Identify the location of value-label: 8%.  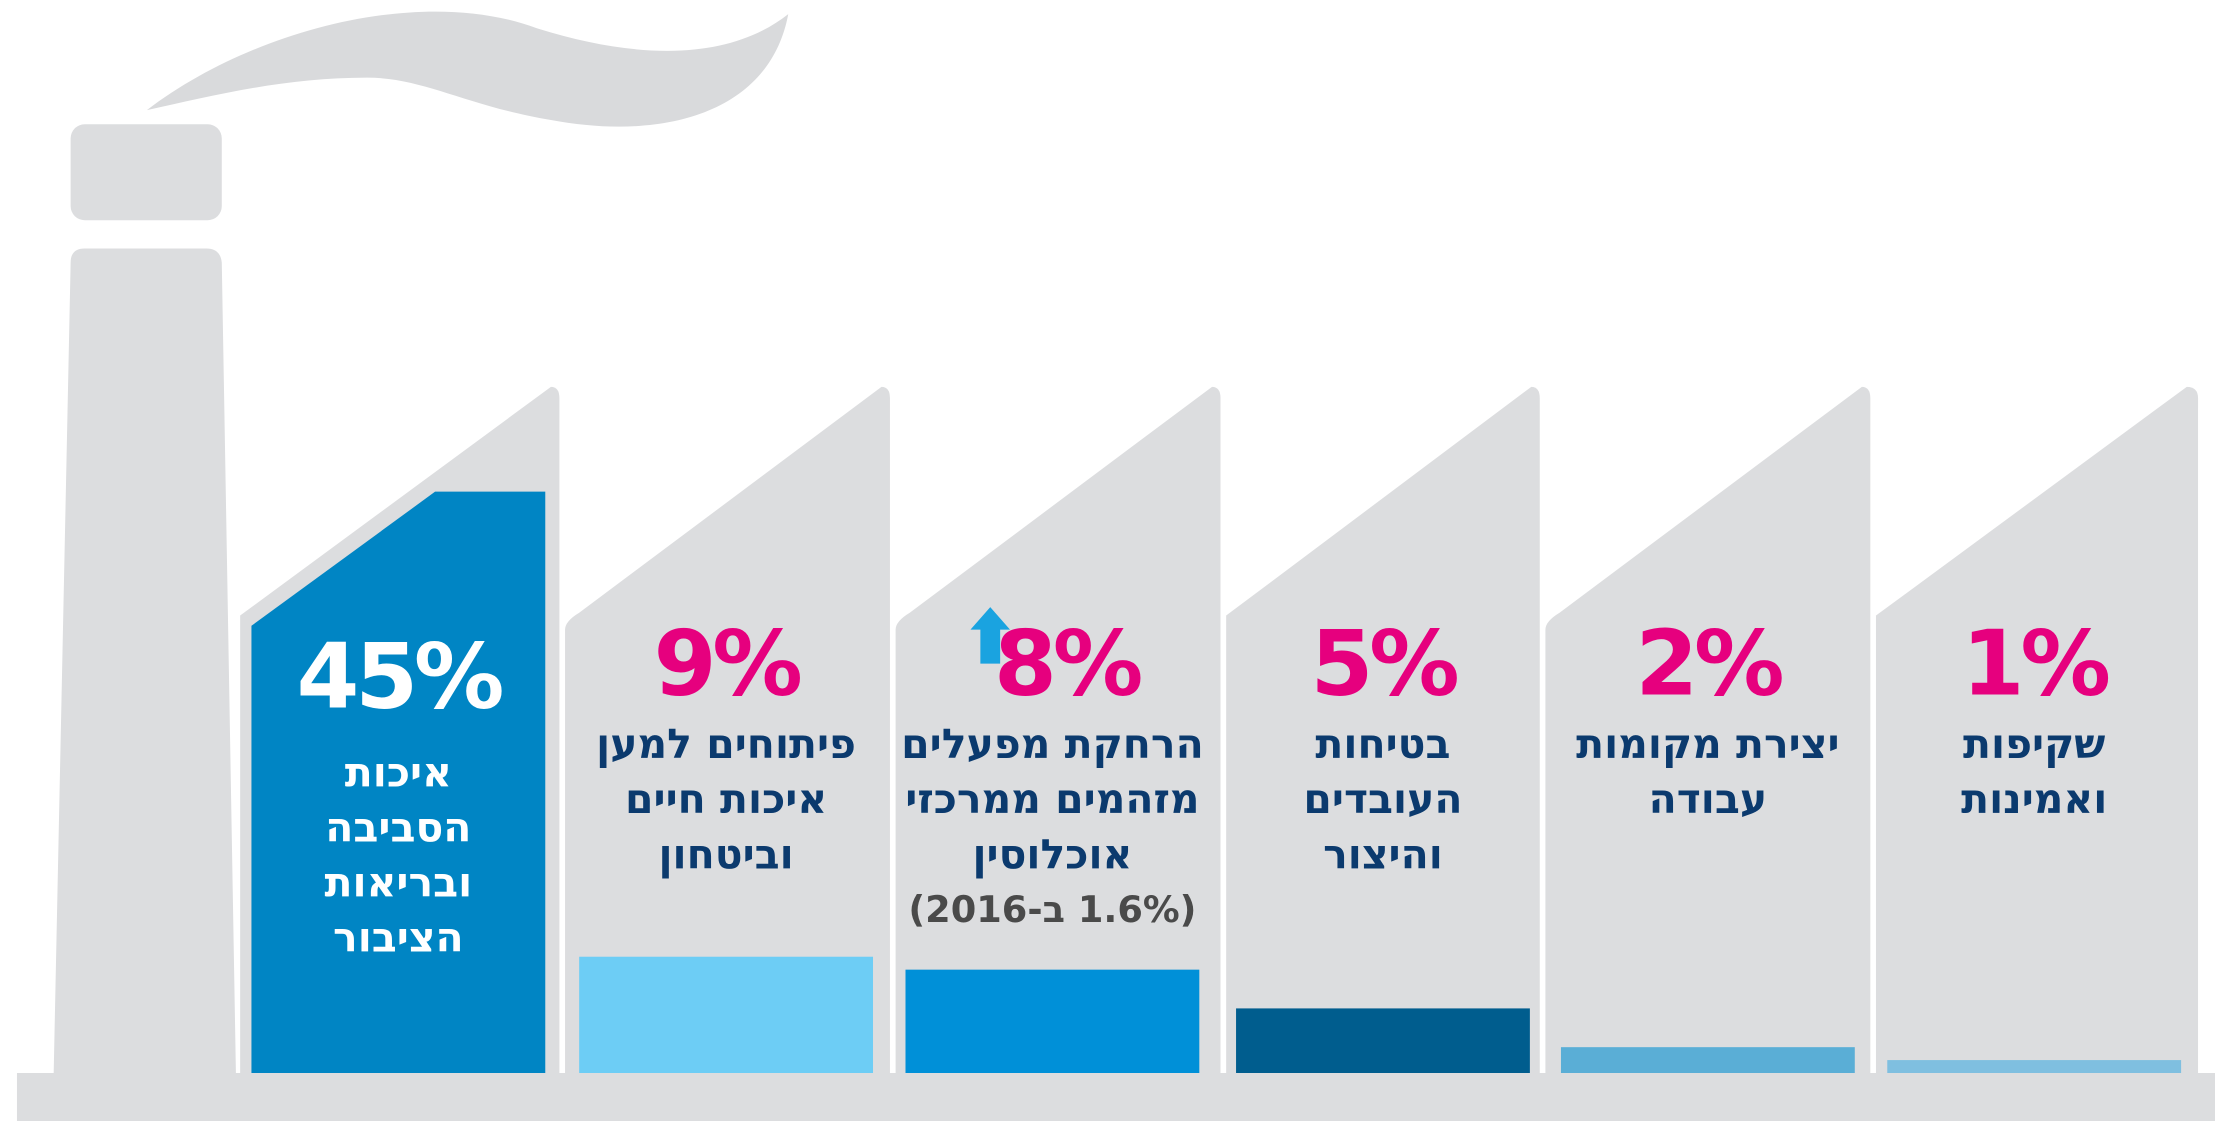
(1068, 665).